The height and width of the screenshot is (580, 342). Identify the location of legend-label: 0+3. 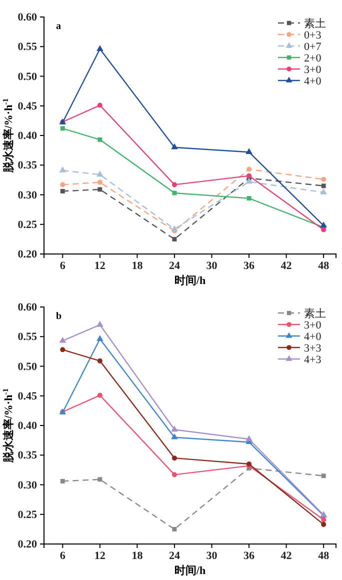
(313, 36).